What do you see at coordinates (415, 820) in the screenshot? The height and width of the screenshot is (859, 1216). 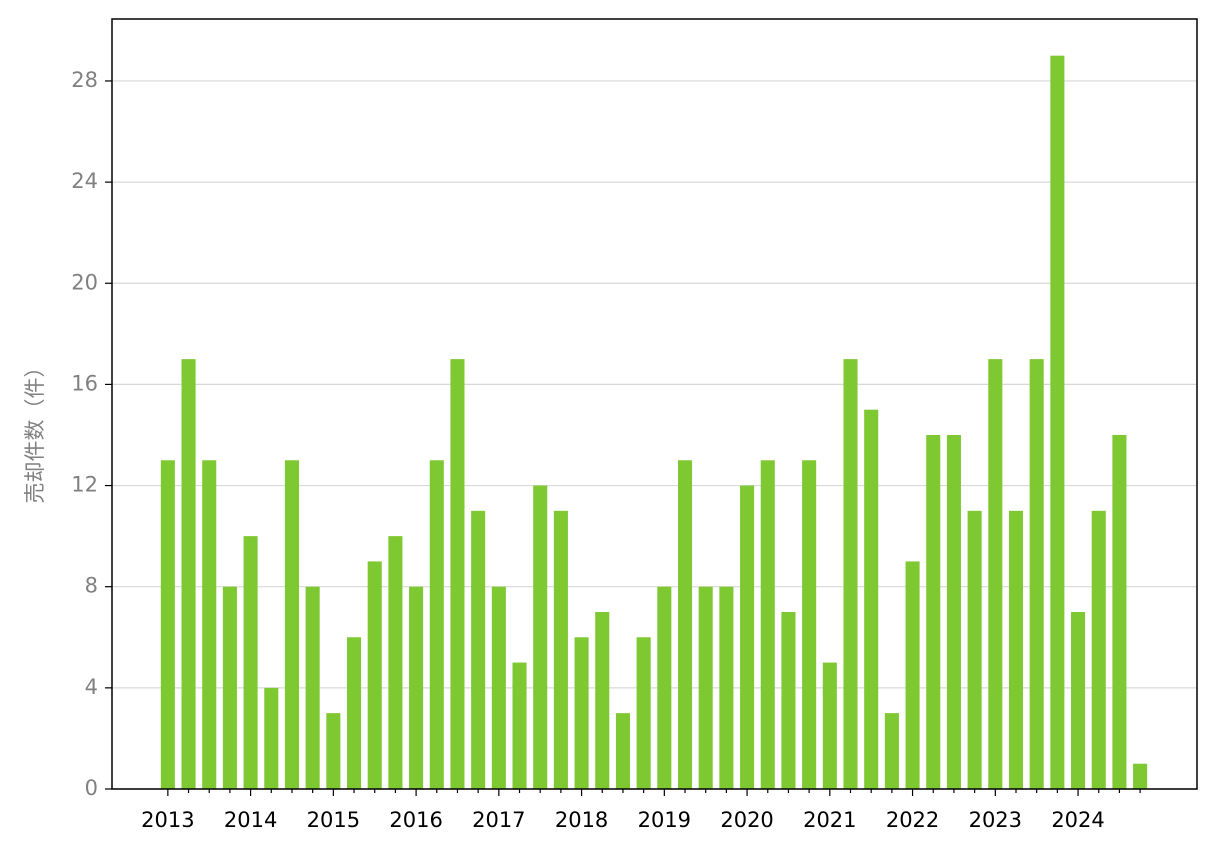 I see `x-tick-label: 2016` at bounding box center [415, 820].